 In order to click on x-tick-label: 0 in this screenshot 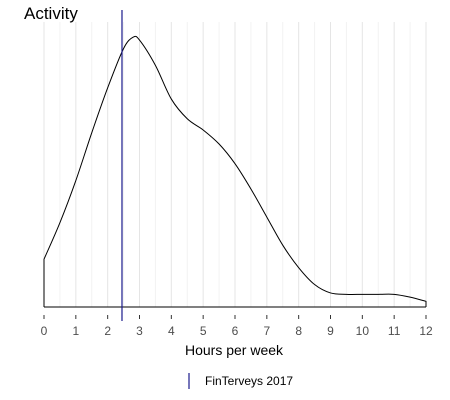, I will do `click(44, 331)`.